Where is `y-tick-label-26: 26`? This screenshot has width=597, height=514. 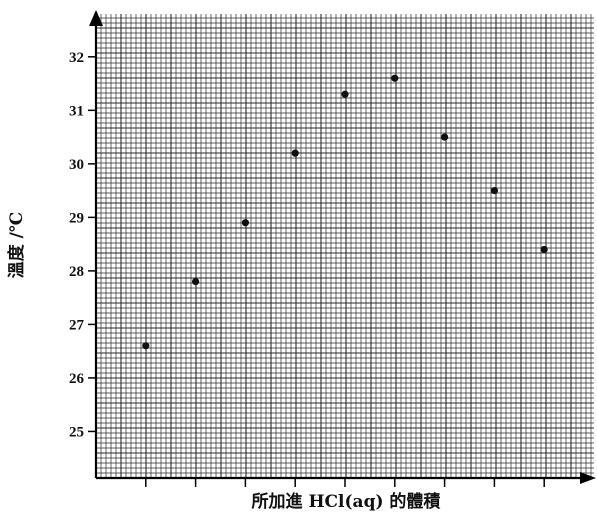
y-tick-label-26: 26 is located at coordinates (77, 379).